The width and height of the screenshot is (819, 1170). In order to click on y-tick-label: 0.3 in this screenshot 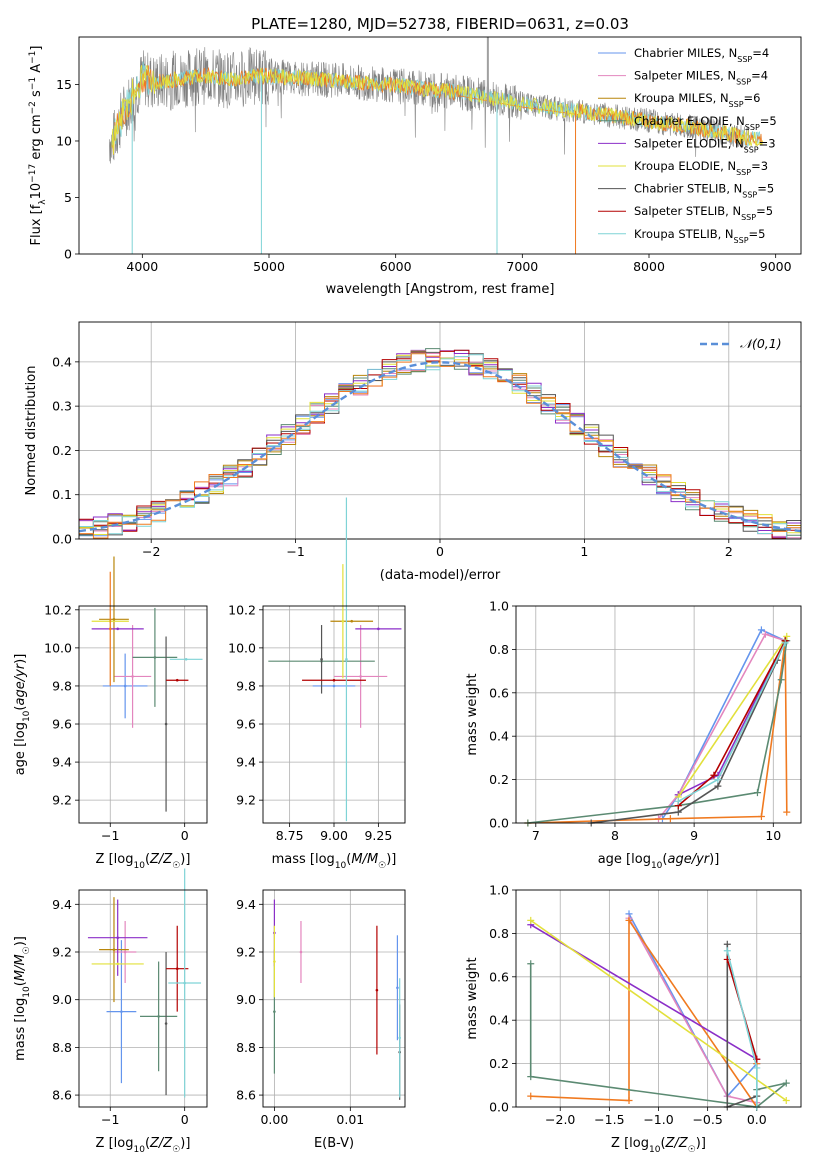, I will do `click(62, 406)`.